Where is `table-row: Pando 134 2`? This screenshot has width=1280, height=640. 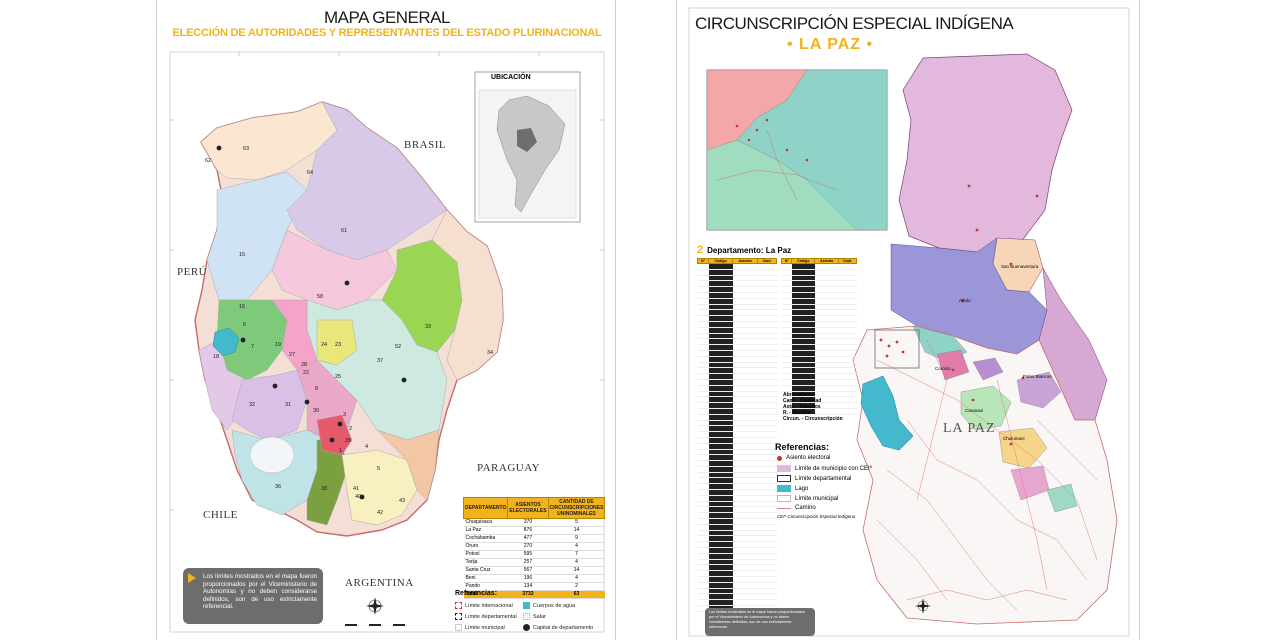
table-row: Pando 134 2 is located at coordinates (534, 586).